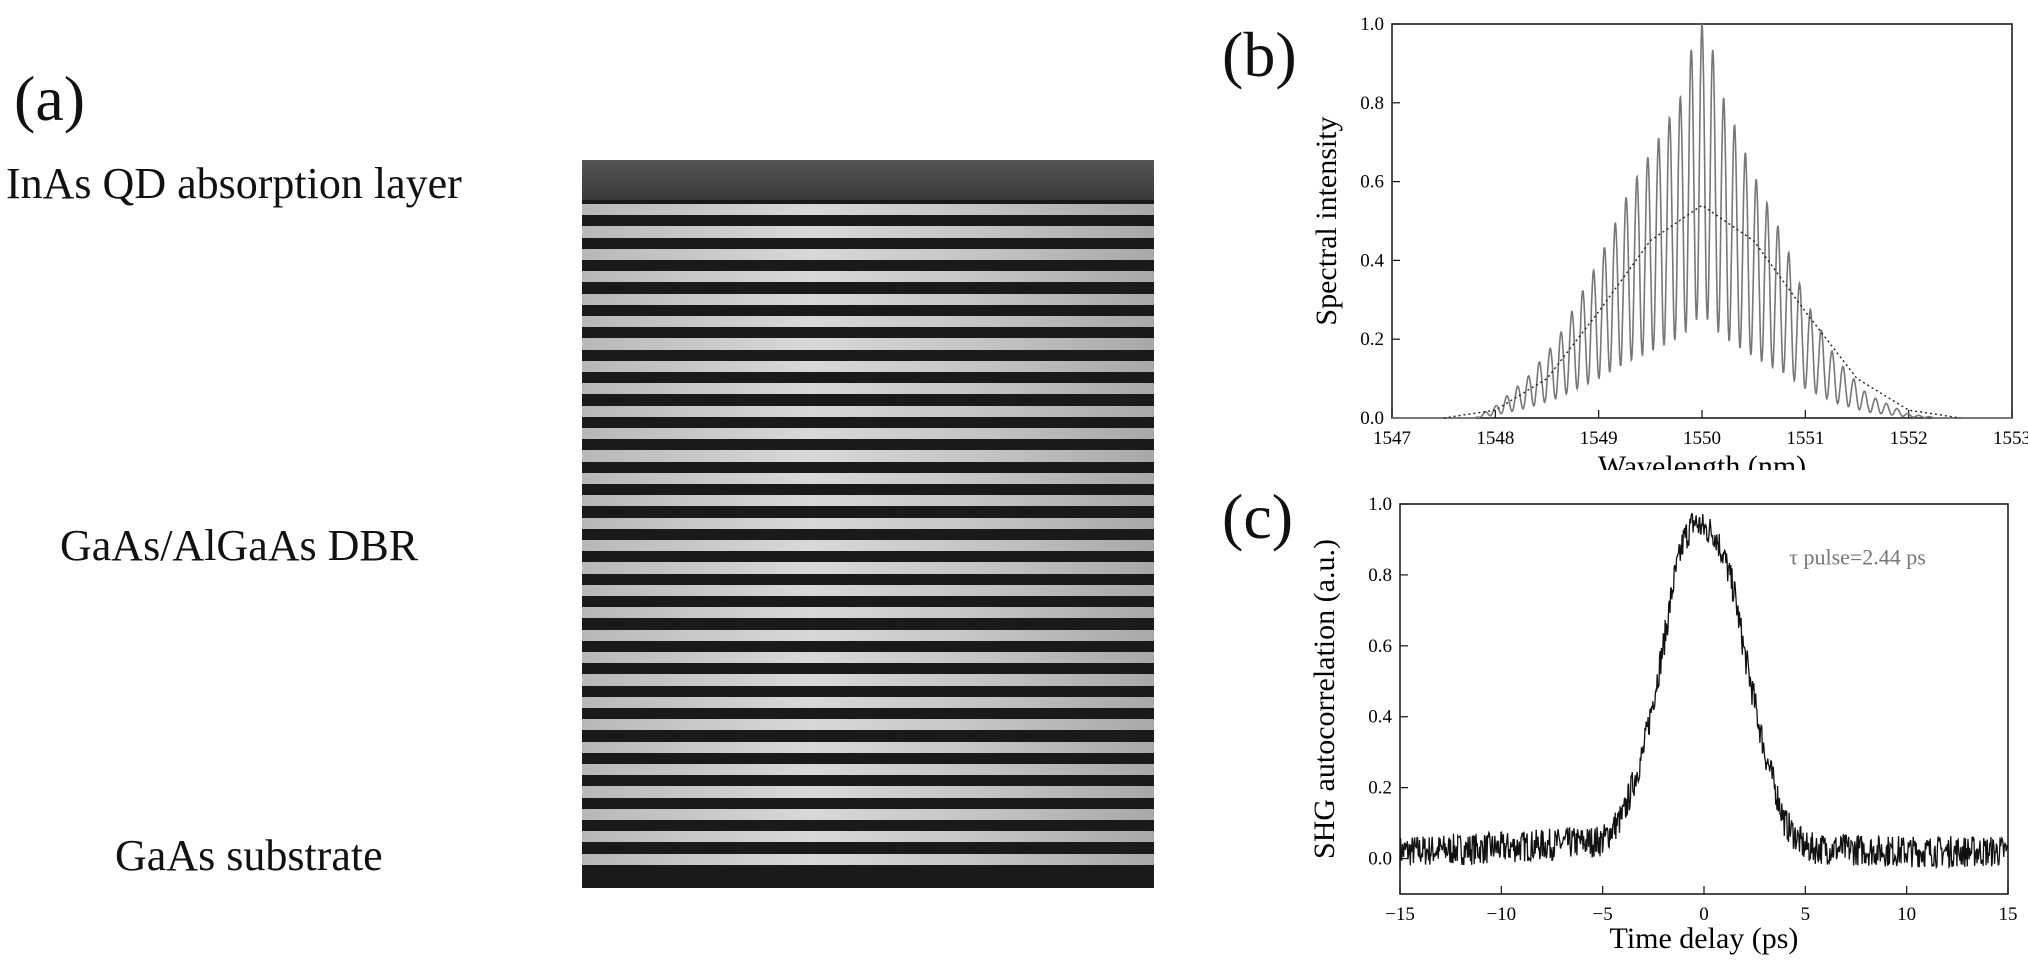  What do you see at coordinates (239, 545) in the screenshot?
I see `layer-label-dbr: GaAs/AlGaAs DBR` at bounding box center [239, 545].